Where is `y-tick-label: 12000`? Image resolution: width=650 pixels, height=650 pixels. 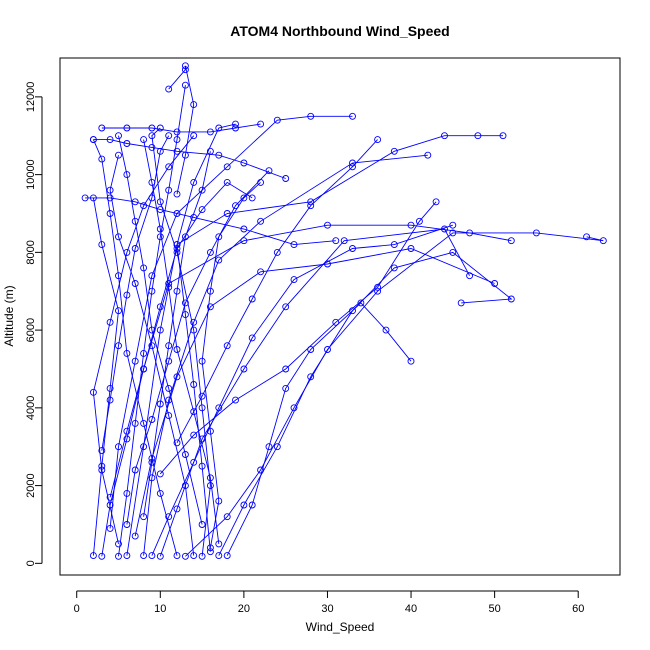 y-tick-label: 12000 is located at coordinates (31, 97).